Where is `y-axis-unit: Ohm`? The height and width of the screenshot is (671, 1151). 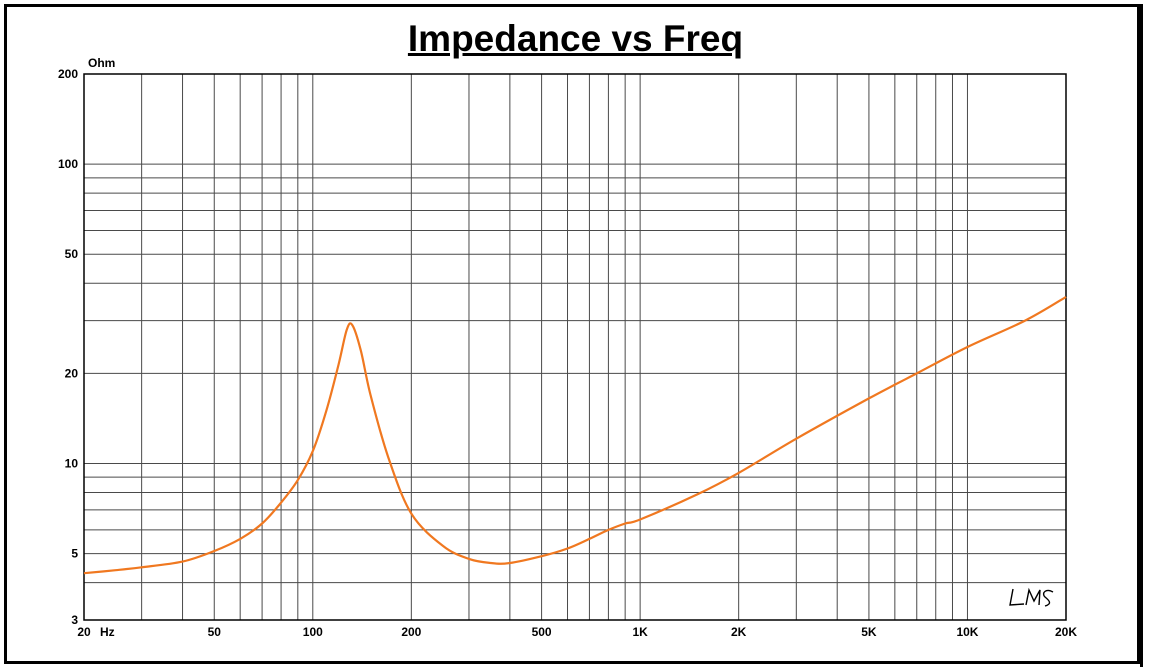 y-axis-unit: Ohm is located at coordinates (101, 63).